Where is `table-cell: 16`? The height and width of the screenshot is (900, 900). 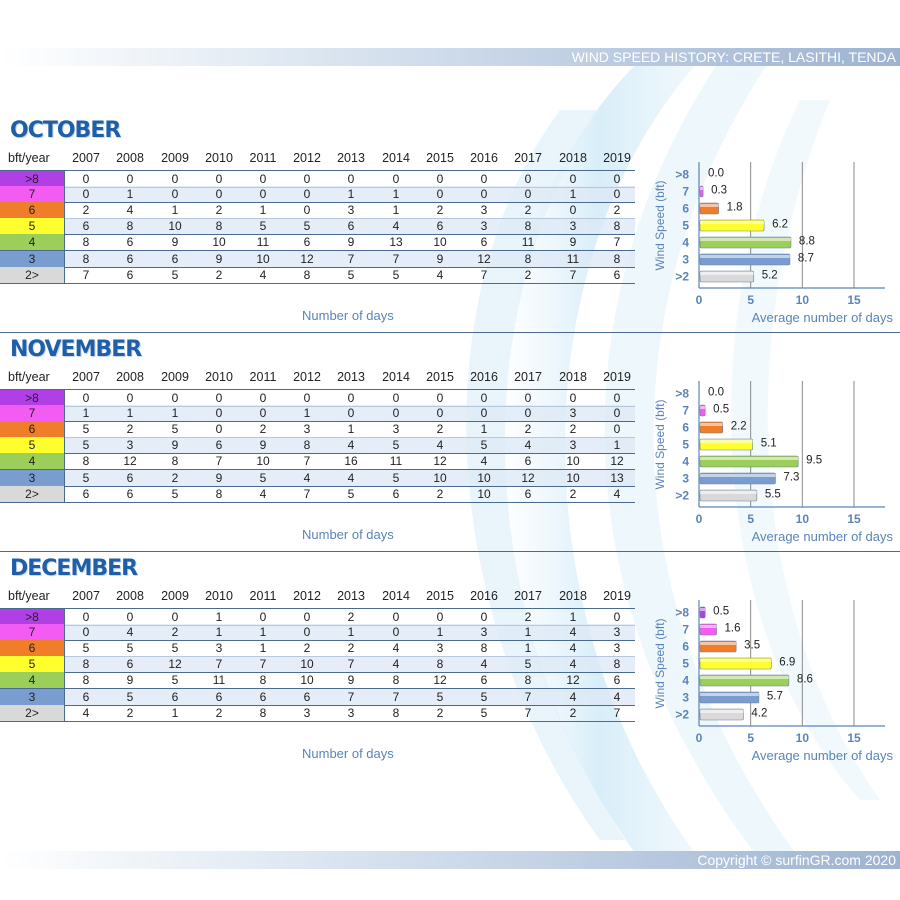 table-cell: 16 is located at coordinates (351, 461).